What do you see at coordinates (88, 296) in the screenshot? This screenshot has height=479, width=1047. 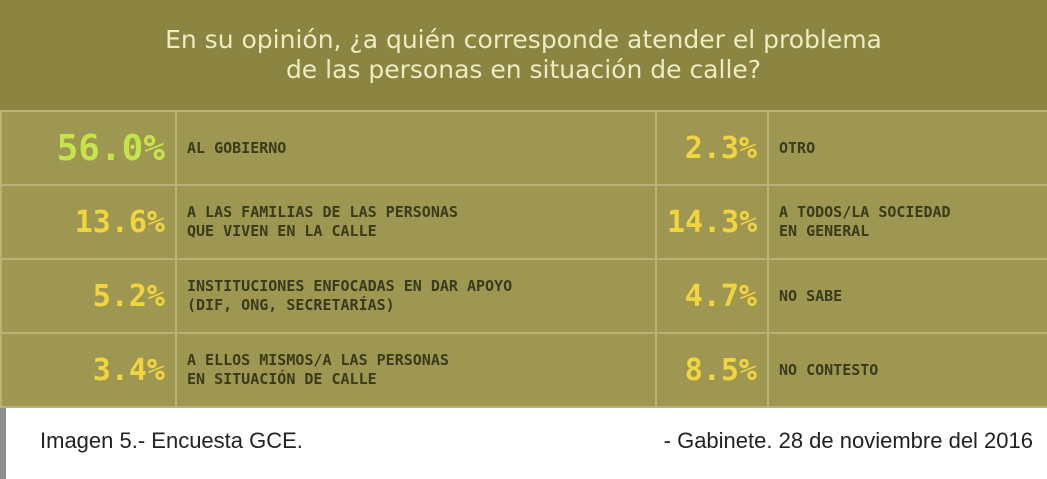 I see `percentage: 5.2%` at bounding box center [88, 296].